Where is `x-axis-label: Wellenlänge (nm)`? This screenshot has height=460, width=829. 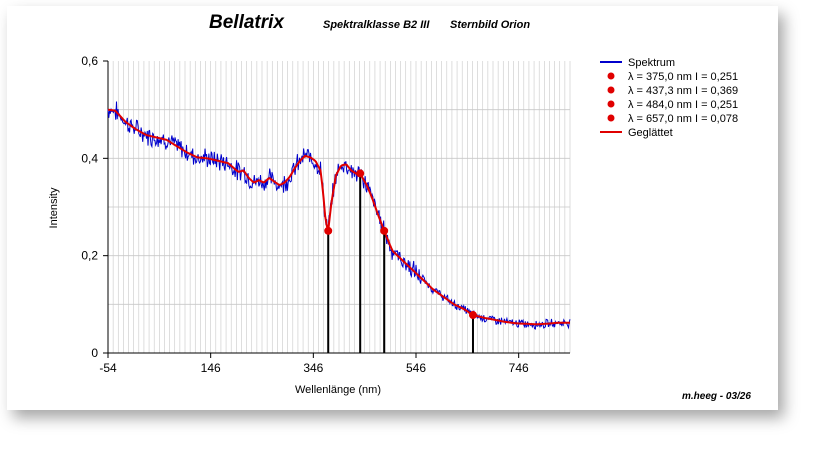
x-axis-label: Wellenlänge (nm) is located at coordinates (338, 390).